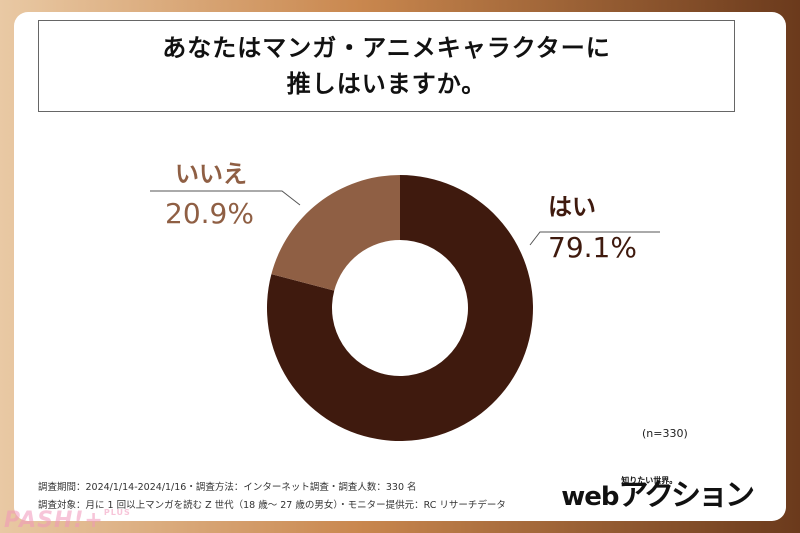  What do you see at coordinates (649, 480) in the screenshot?
I see `logo-tagline: 知りたい世界。` at bounding box center [649, 480].